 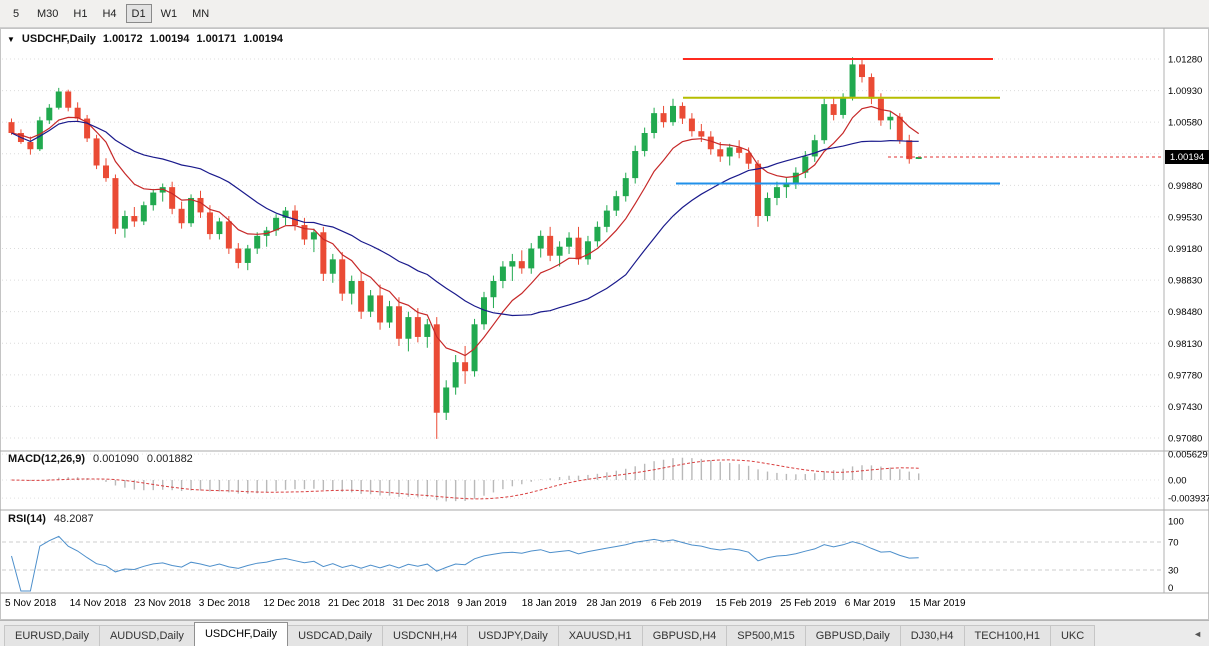 What do you see at coordinates (744, 603) in the screenshot?
I see `date-axis-label: 15 Feb 2019` at bounding box center [744, 603].